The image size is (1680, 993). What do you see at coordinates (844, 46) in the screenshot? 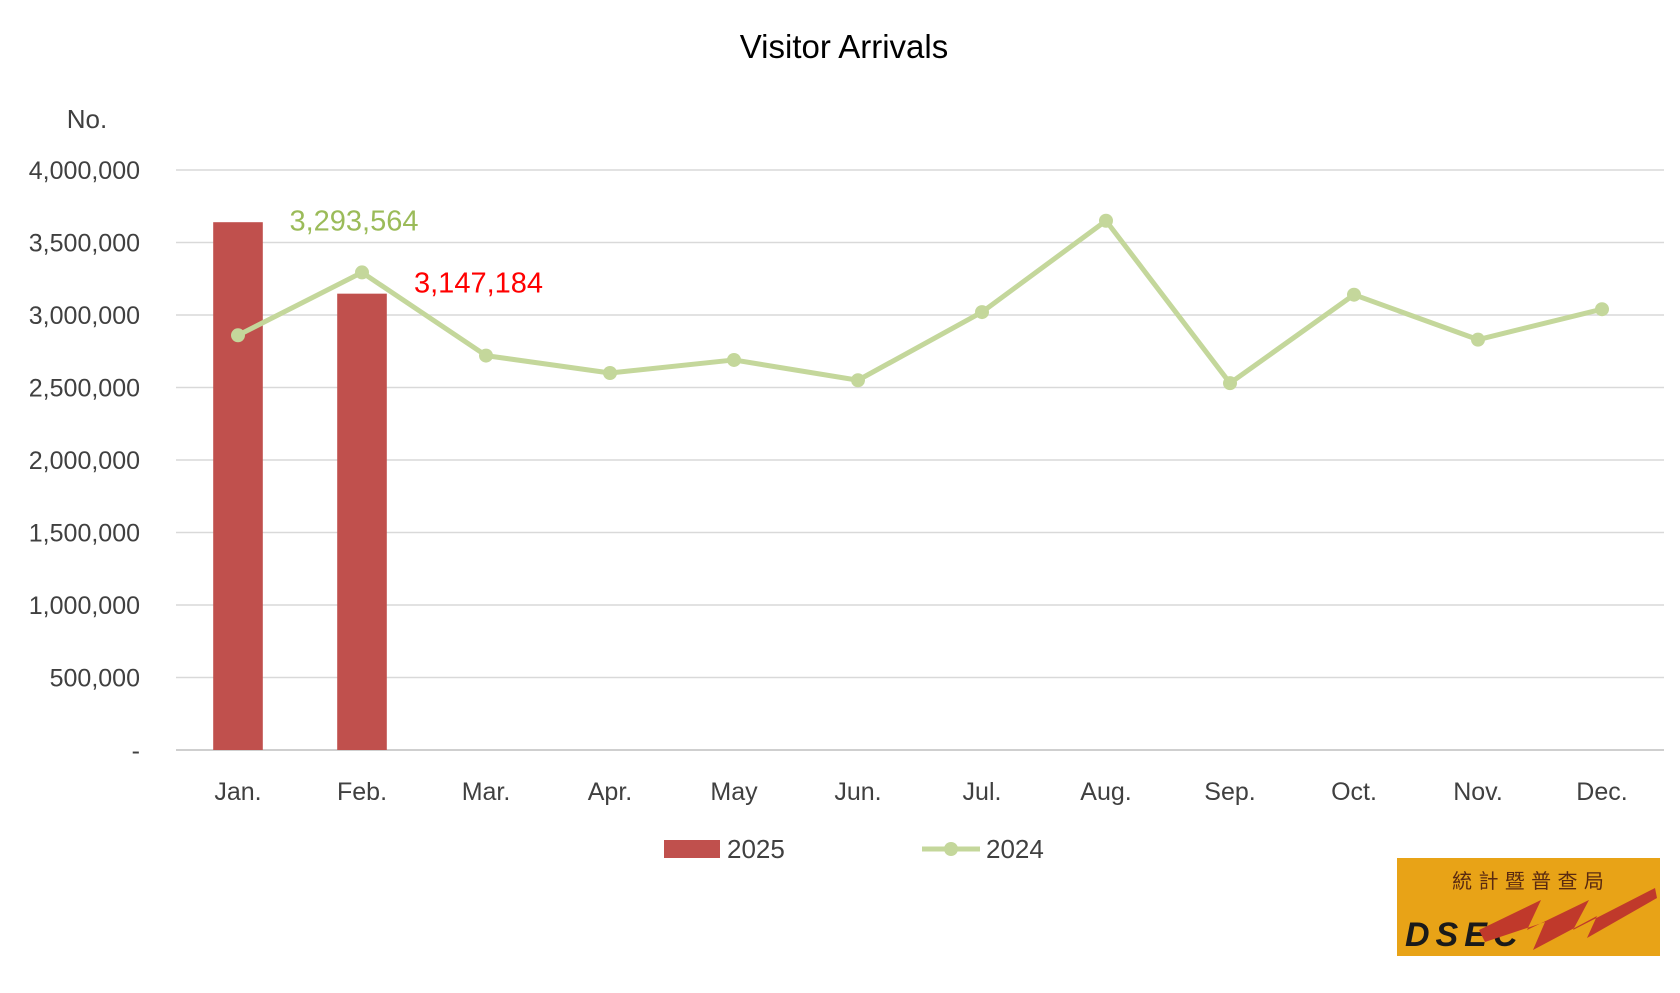
I see `chart-title: Visitor Arrivals` at bounding box center [844, 46].